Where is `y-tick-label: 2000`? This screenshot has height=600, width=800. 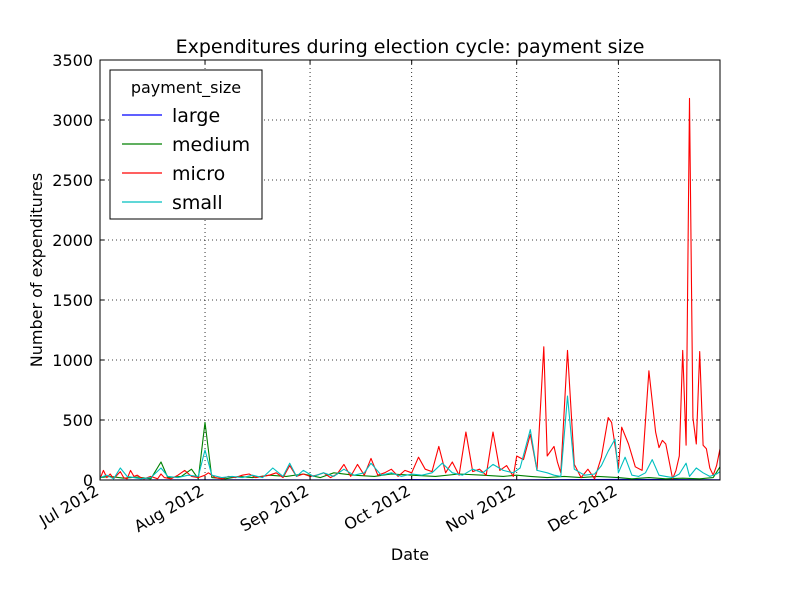
y-tick-label: 2000 is located at coordinates (72, 240).